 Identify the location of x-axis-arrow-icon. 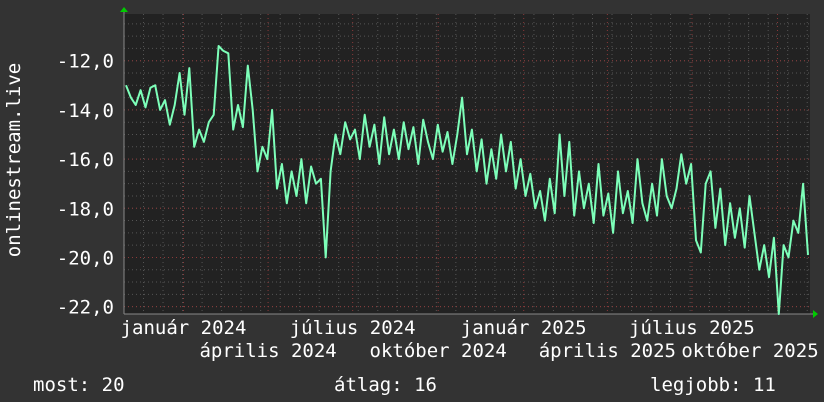
(815, 314).